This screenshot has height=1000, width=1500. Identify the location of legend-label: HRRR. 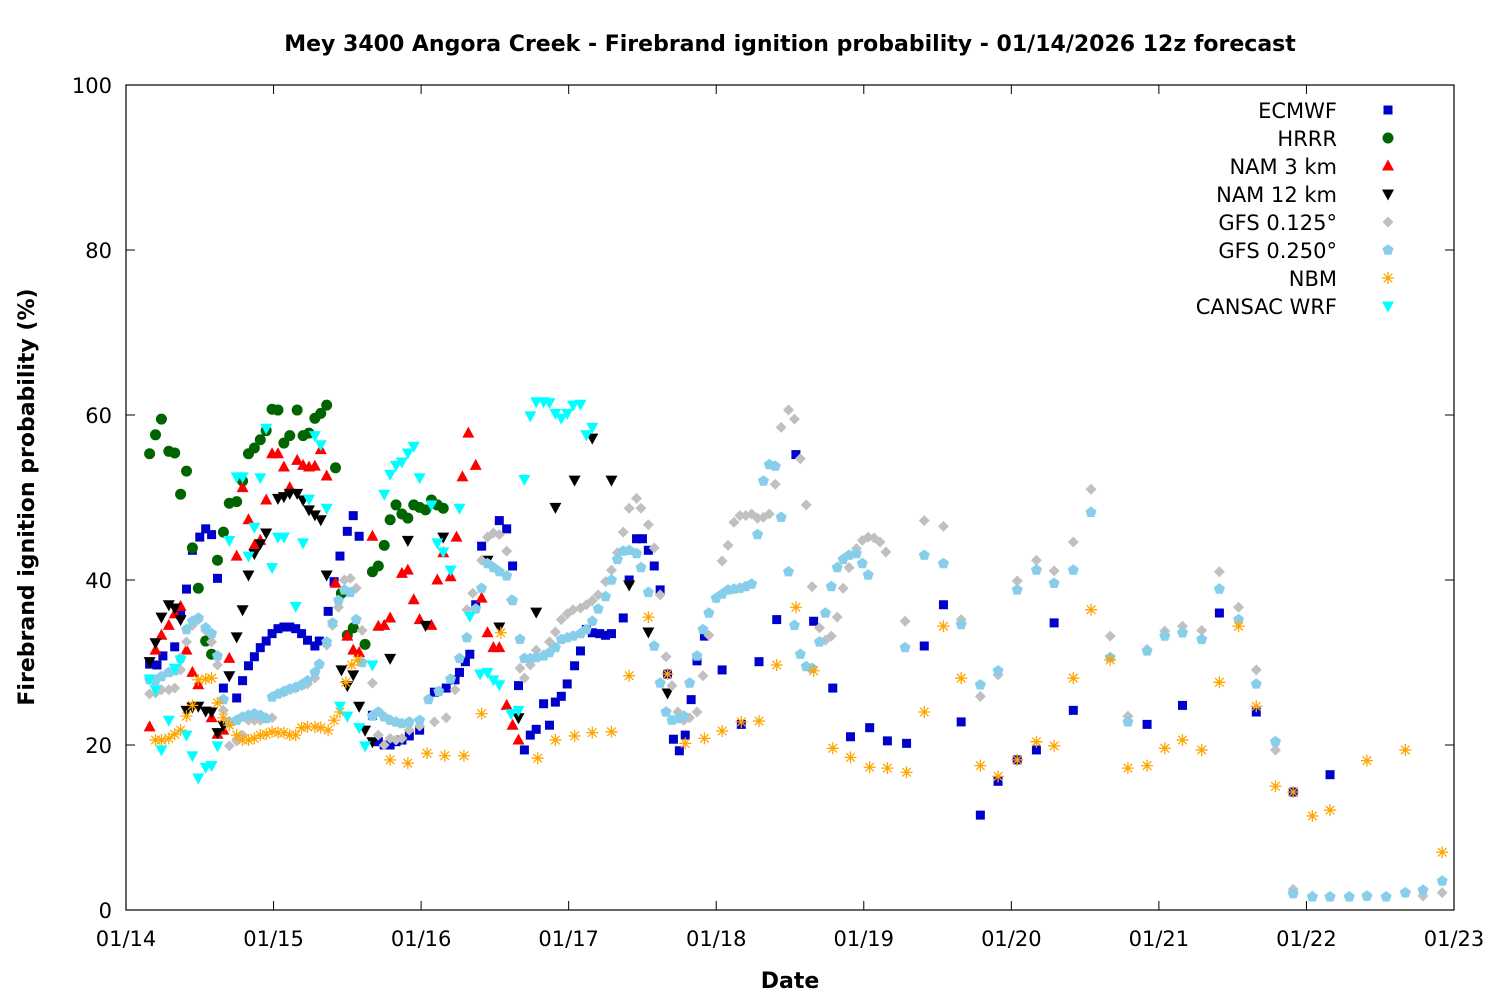
(1307, 139).